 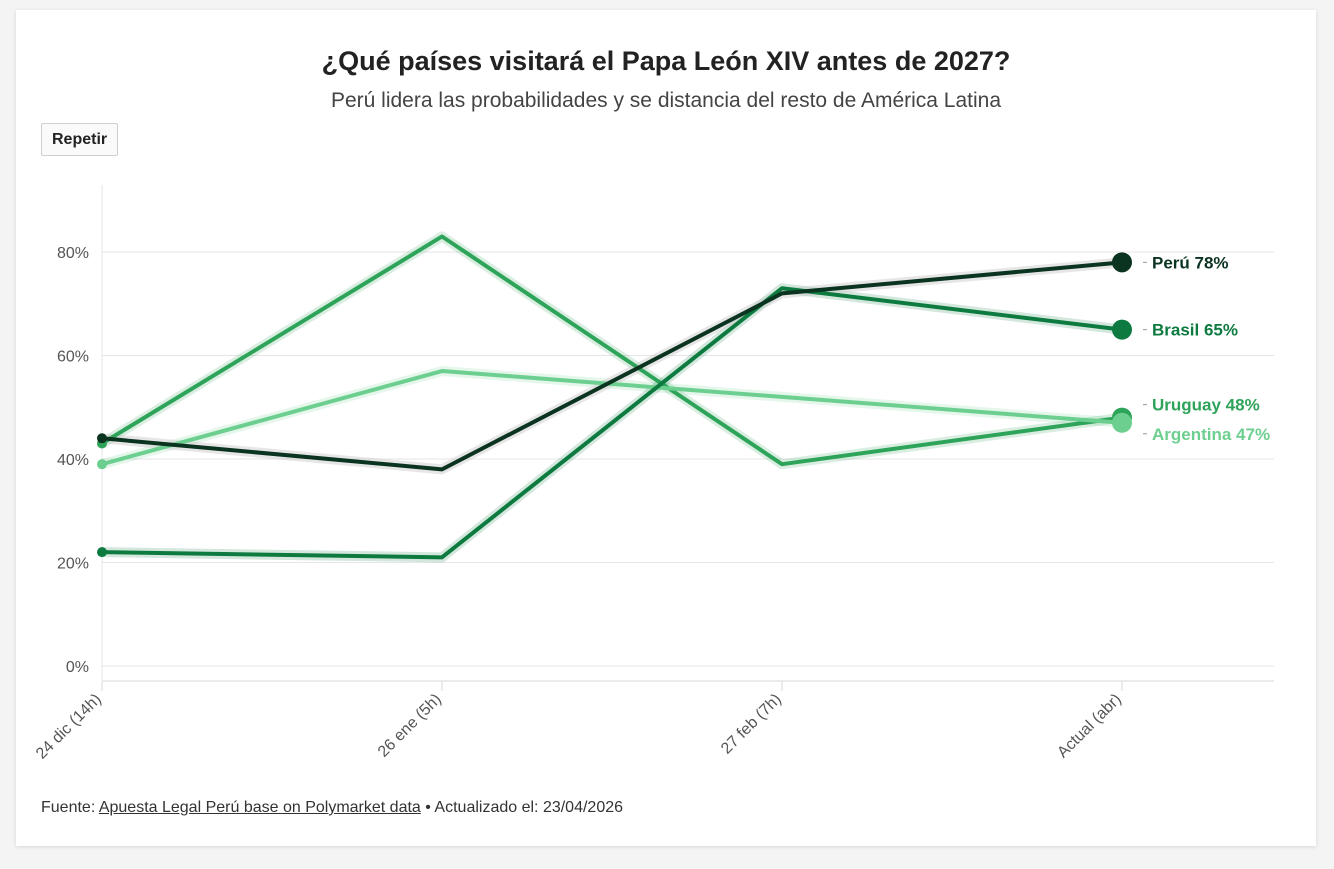 What do you see at coordinates (524, 807) in the screenshot?
I see `updated-date: • Actualizado el: 23/04/2026` at bounding box center [524, 807].